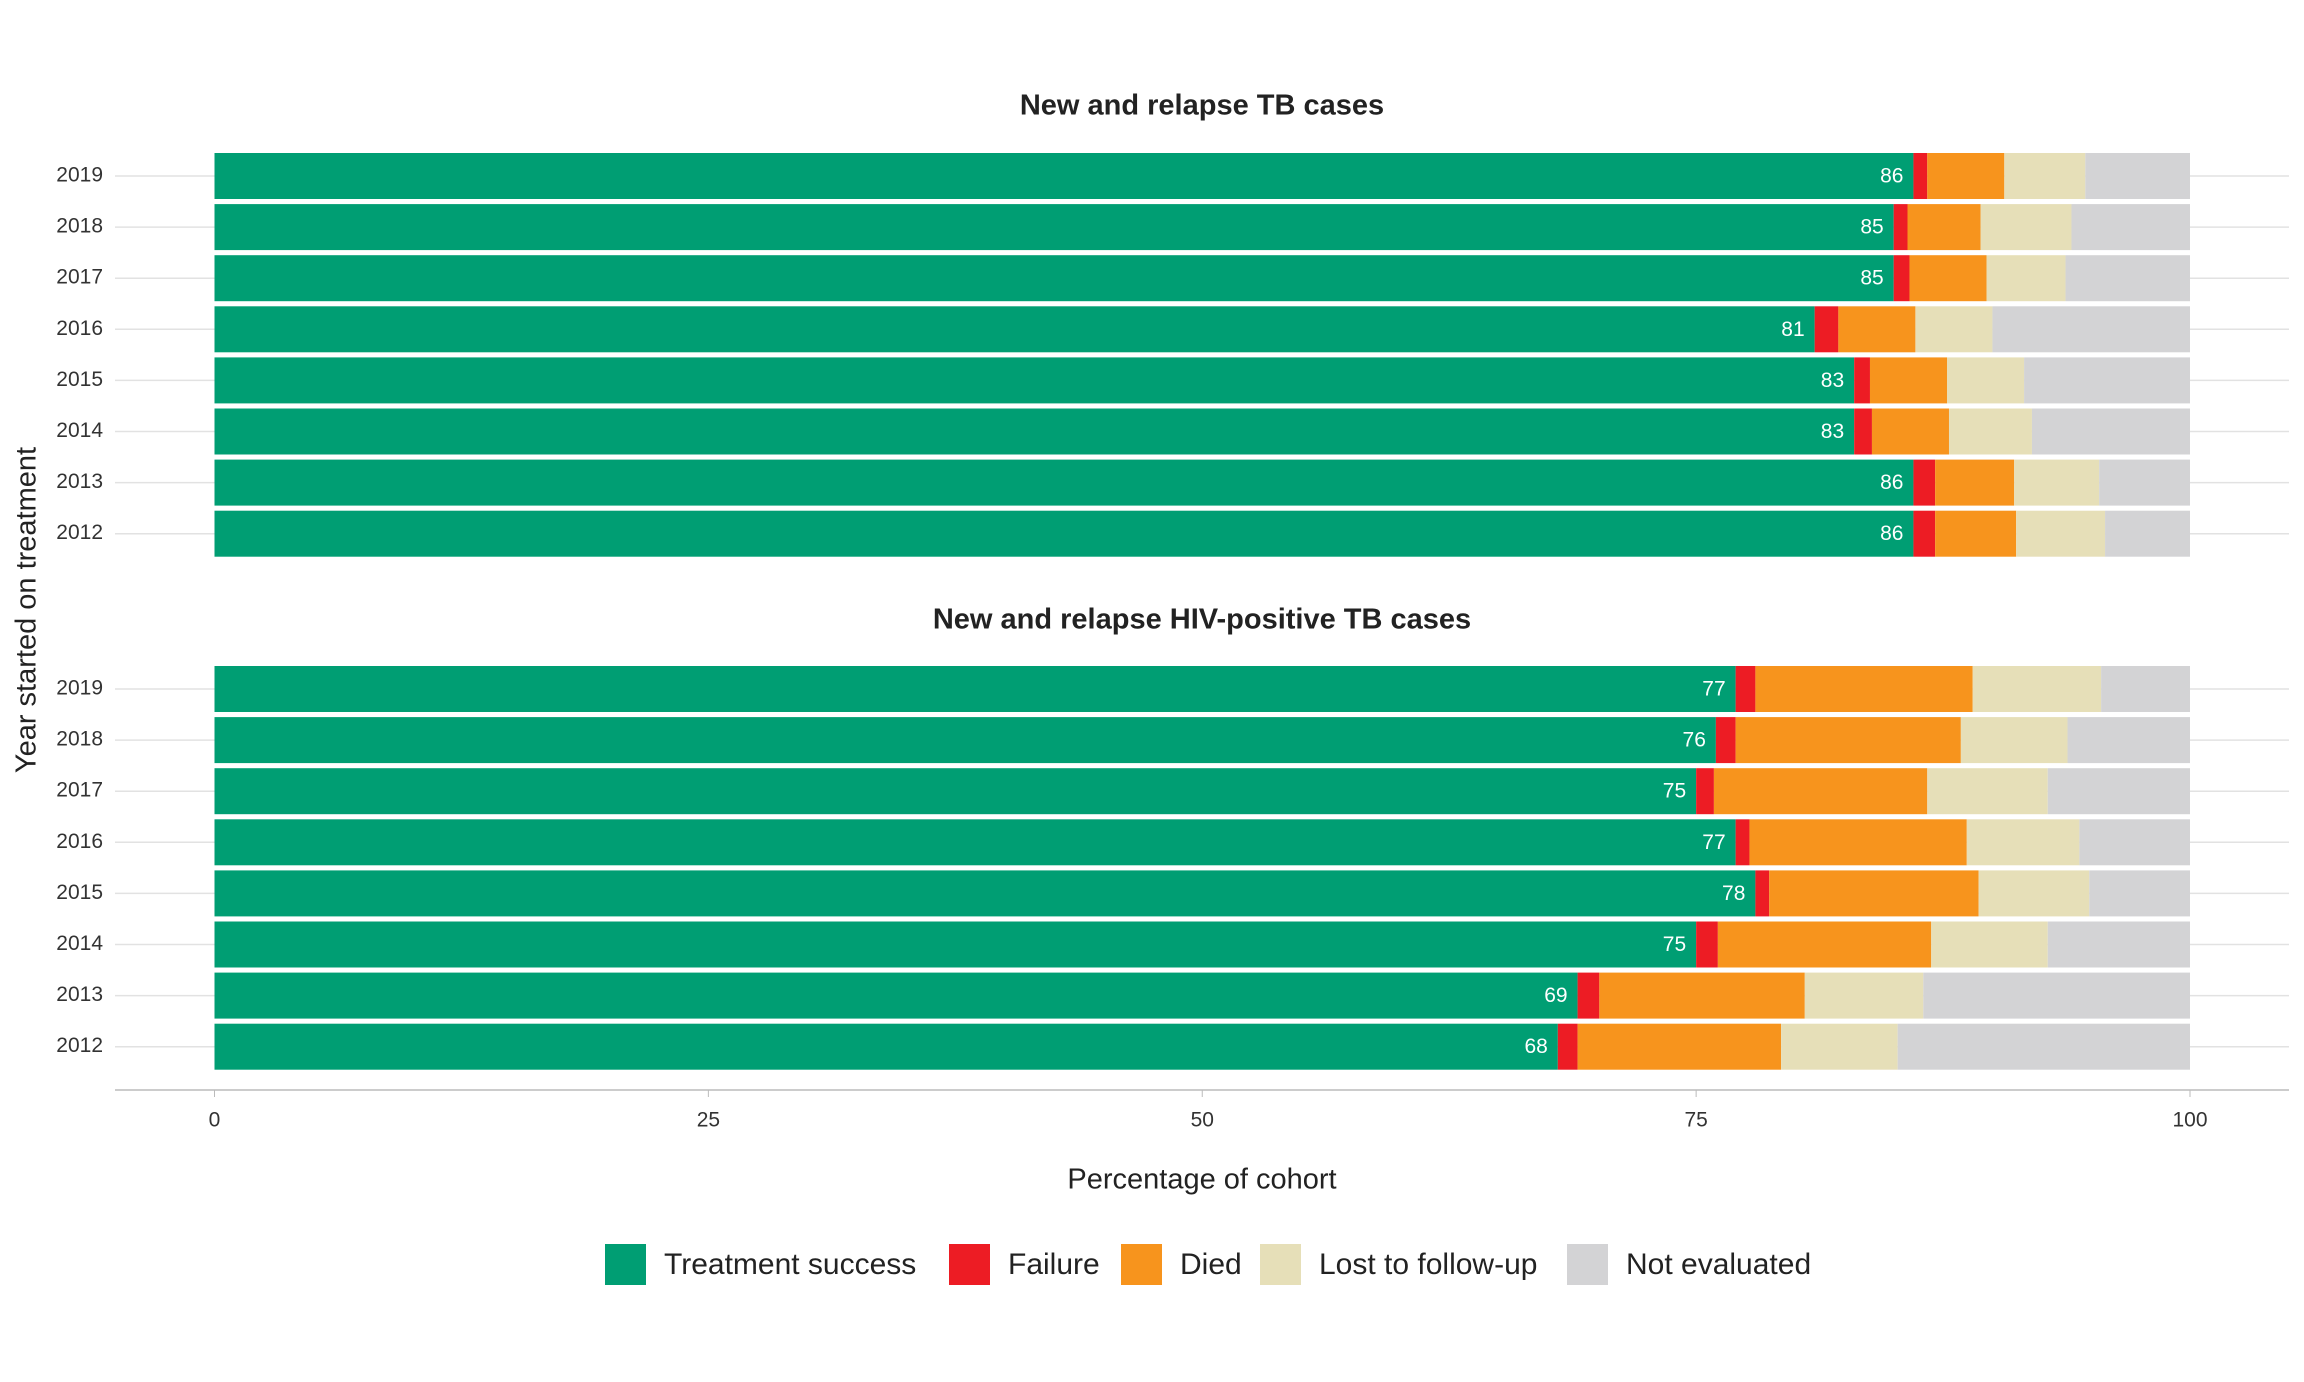 The width and height of the screenshot is (2304, 1382). What do you see at coordinates (1694, 740) in the screenshot?
I see `value-label: 76` at bounding box center [1694, 740].